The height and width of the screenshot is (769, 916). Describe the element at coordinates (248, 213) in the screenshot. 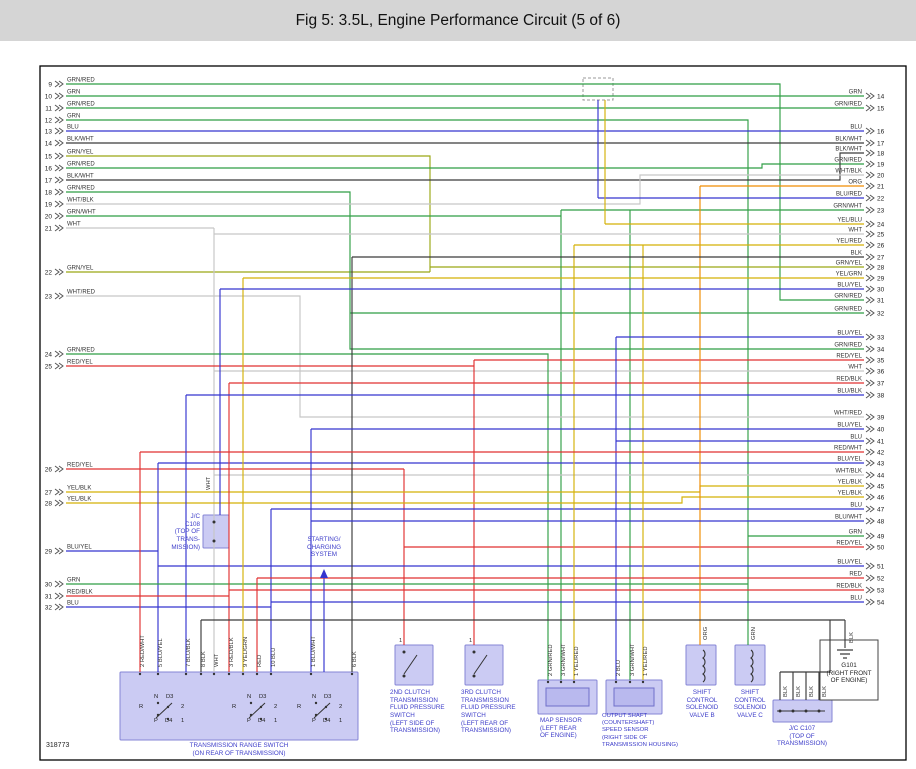

I see `wire-grn-yel` at that location.